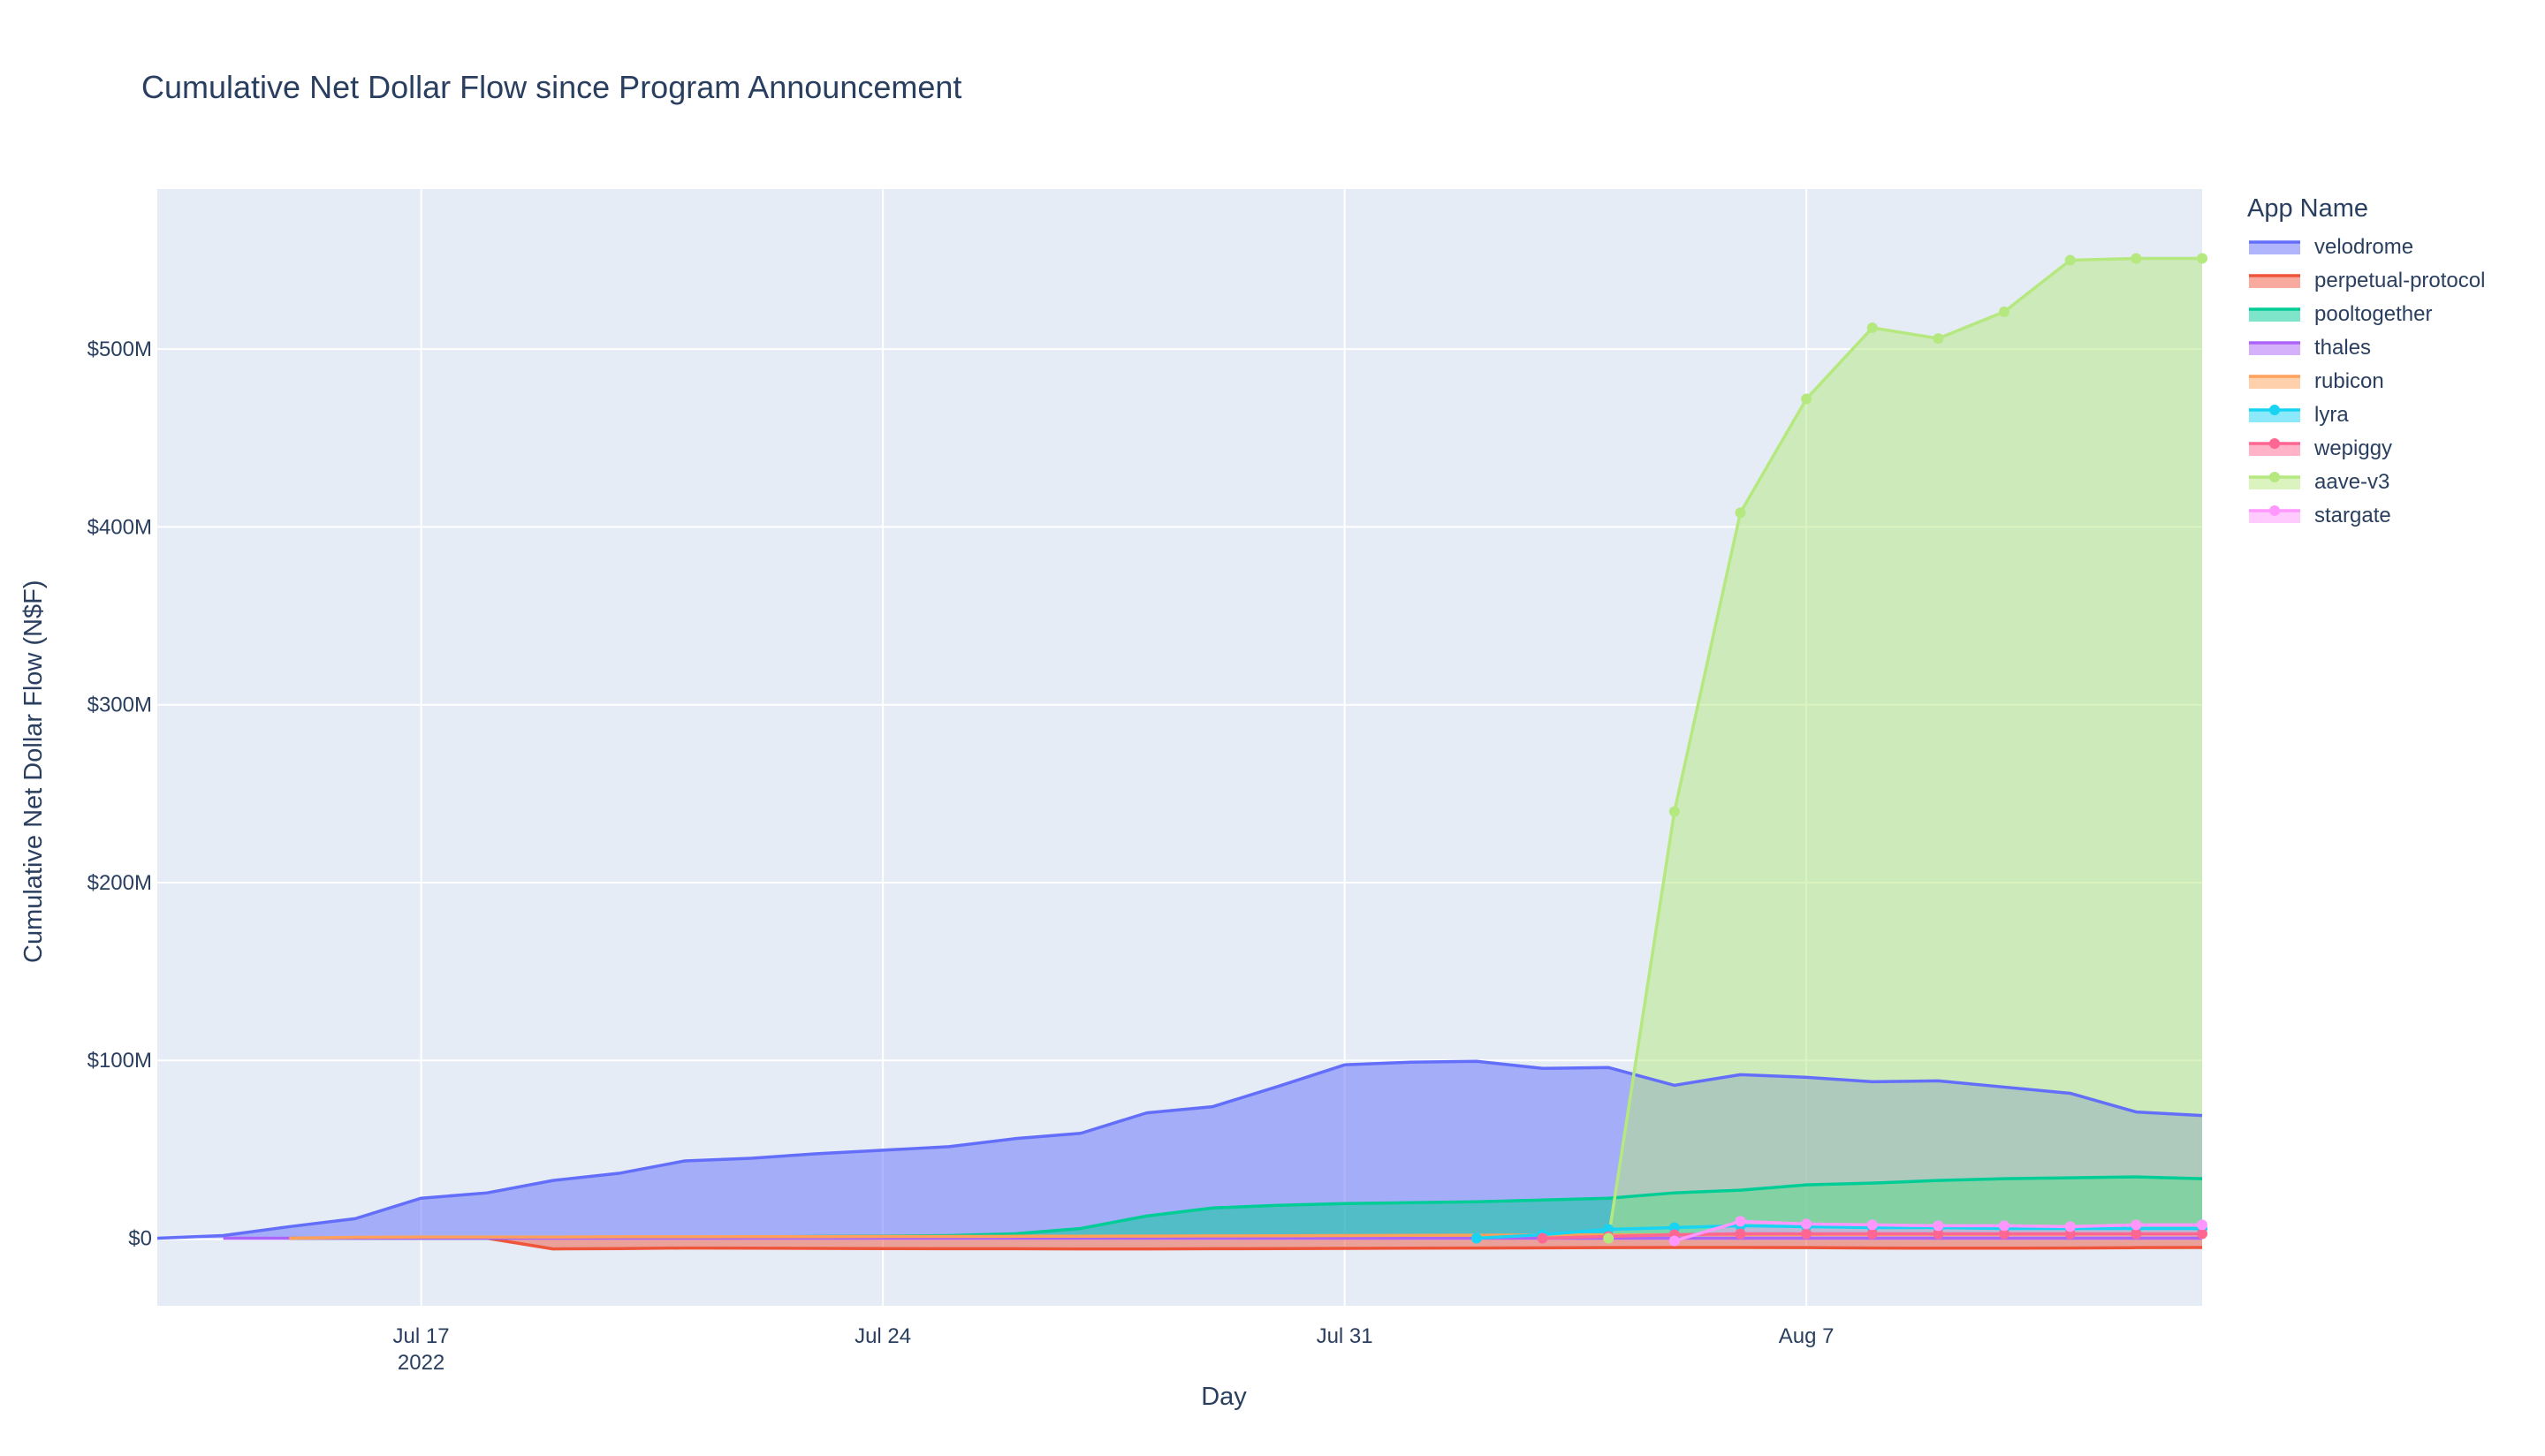 The height and width of the screenshot is (1456, 2545). I want to click on legend-item-pooltogether: pooltogether, so click(2366, 314).